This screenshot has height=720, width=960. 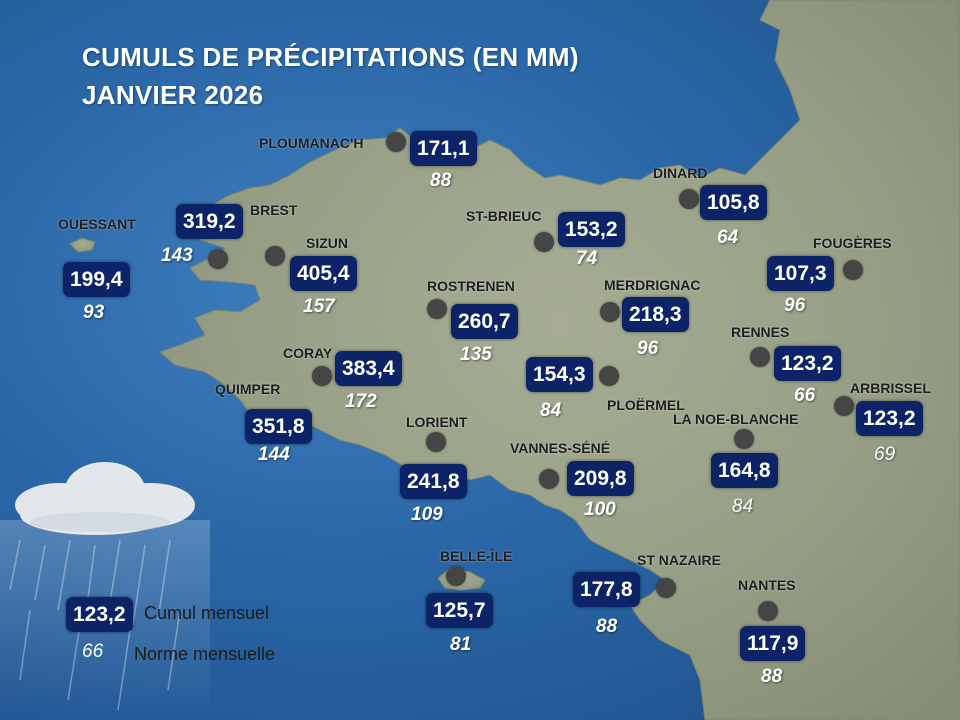 What do you see at coordinates (308, 353) in the screenshot?
I see `station-name-coray: CORAY` at bounding box center [308, 353].